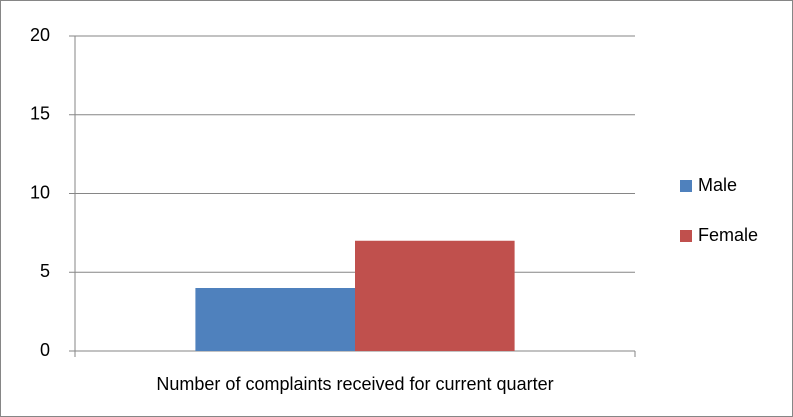  Describe the element at coordinates (728, 235) in the screenshot. I see `legend-label: Female` at that location.